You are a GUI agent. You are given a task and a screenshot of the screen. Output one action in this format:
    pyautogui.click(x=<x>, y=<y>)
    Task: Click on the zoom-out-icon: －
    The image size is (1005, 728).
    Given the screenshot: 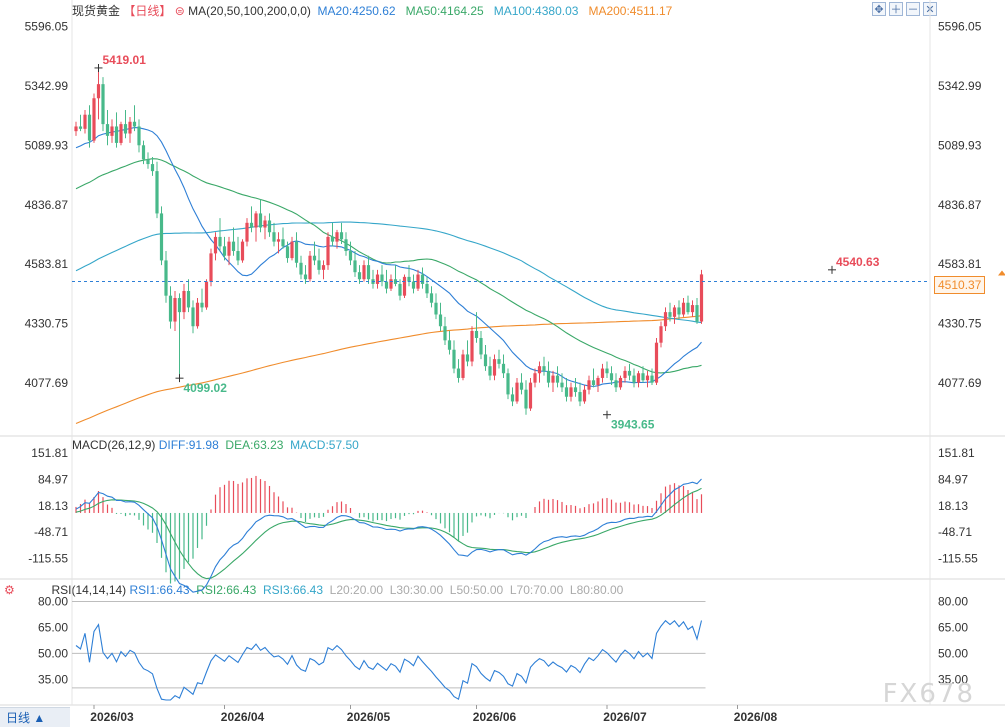 What is the action you would take?
    pyautogui.click(x=913, y=9)
    